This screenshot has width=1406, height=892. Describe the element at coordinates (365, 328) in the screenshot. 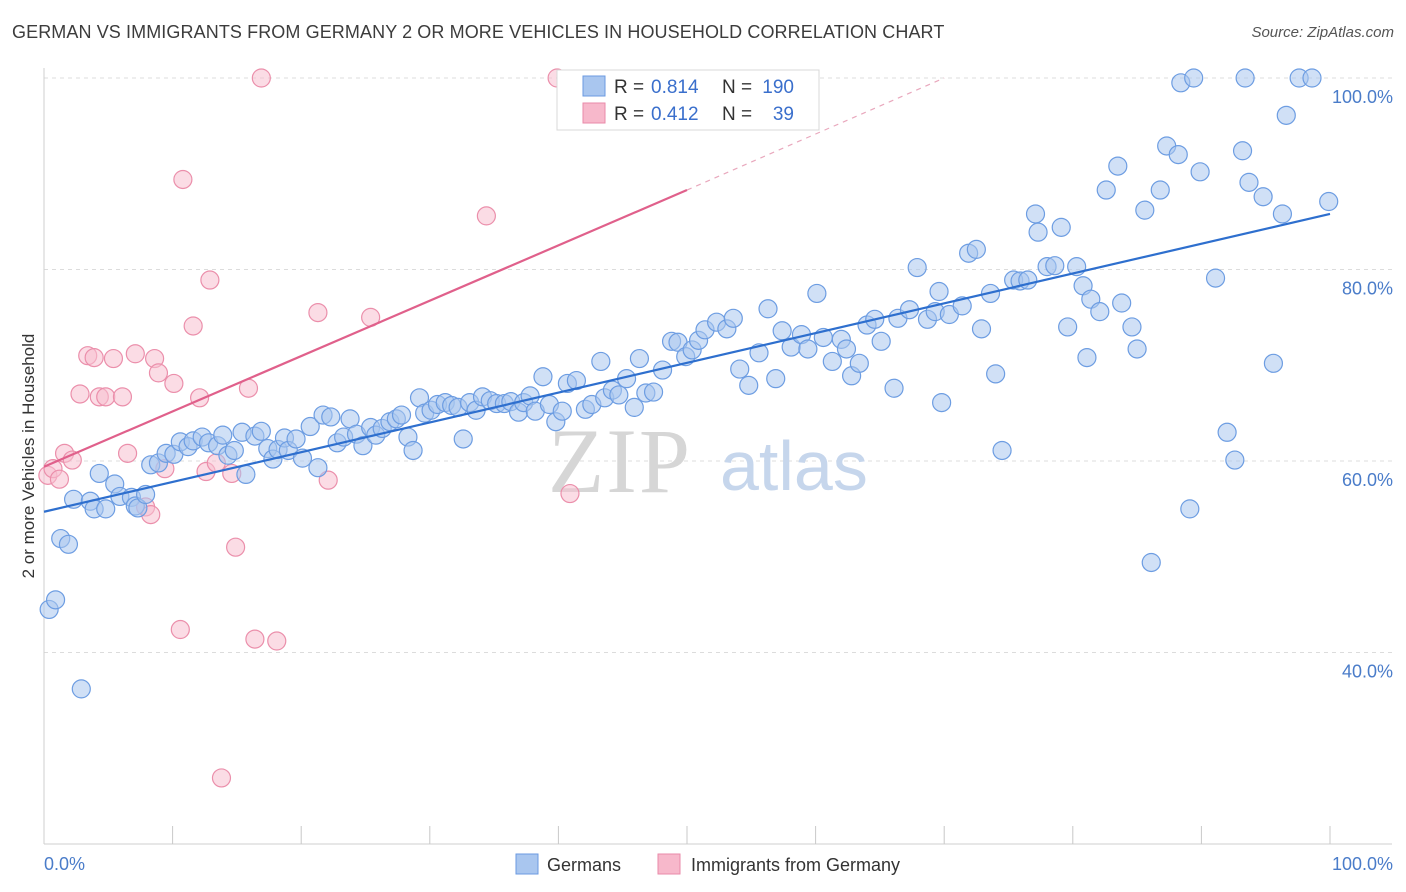

I see `immigrants-trend-line` at that location.